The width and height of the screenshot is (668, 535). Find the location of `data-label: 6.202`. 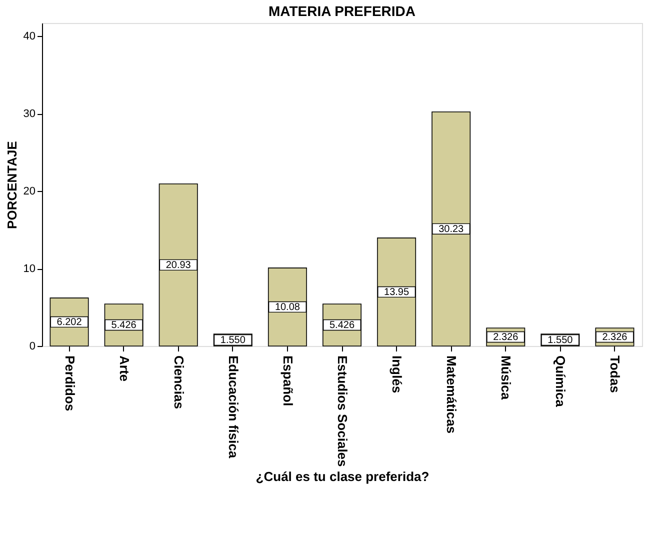

data-label: 6.202 is located at coordinates (69, 322).